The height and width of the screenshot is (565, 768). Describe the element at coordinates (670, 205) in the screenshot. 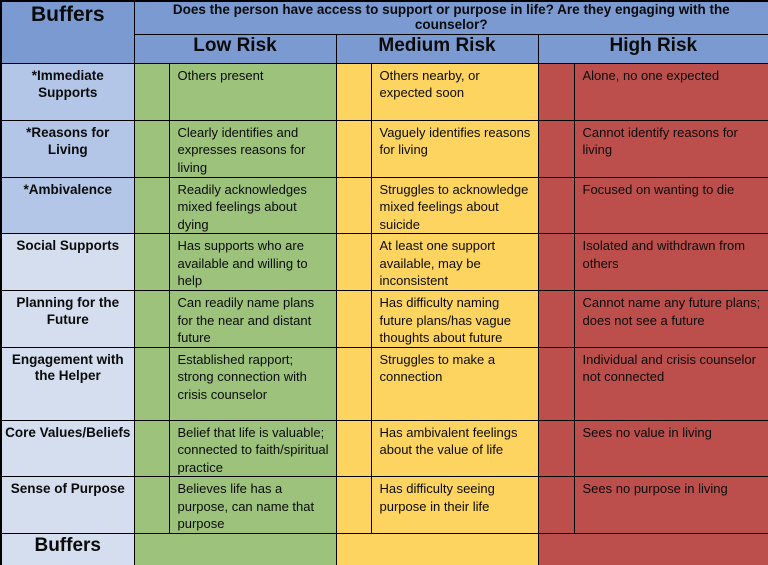

I see `high-risk-cell: Focused on wanting to die` at that location.